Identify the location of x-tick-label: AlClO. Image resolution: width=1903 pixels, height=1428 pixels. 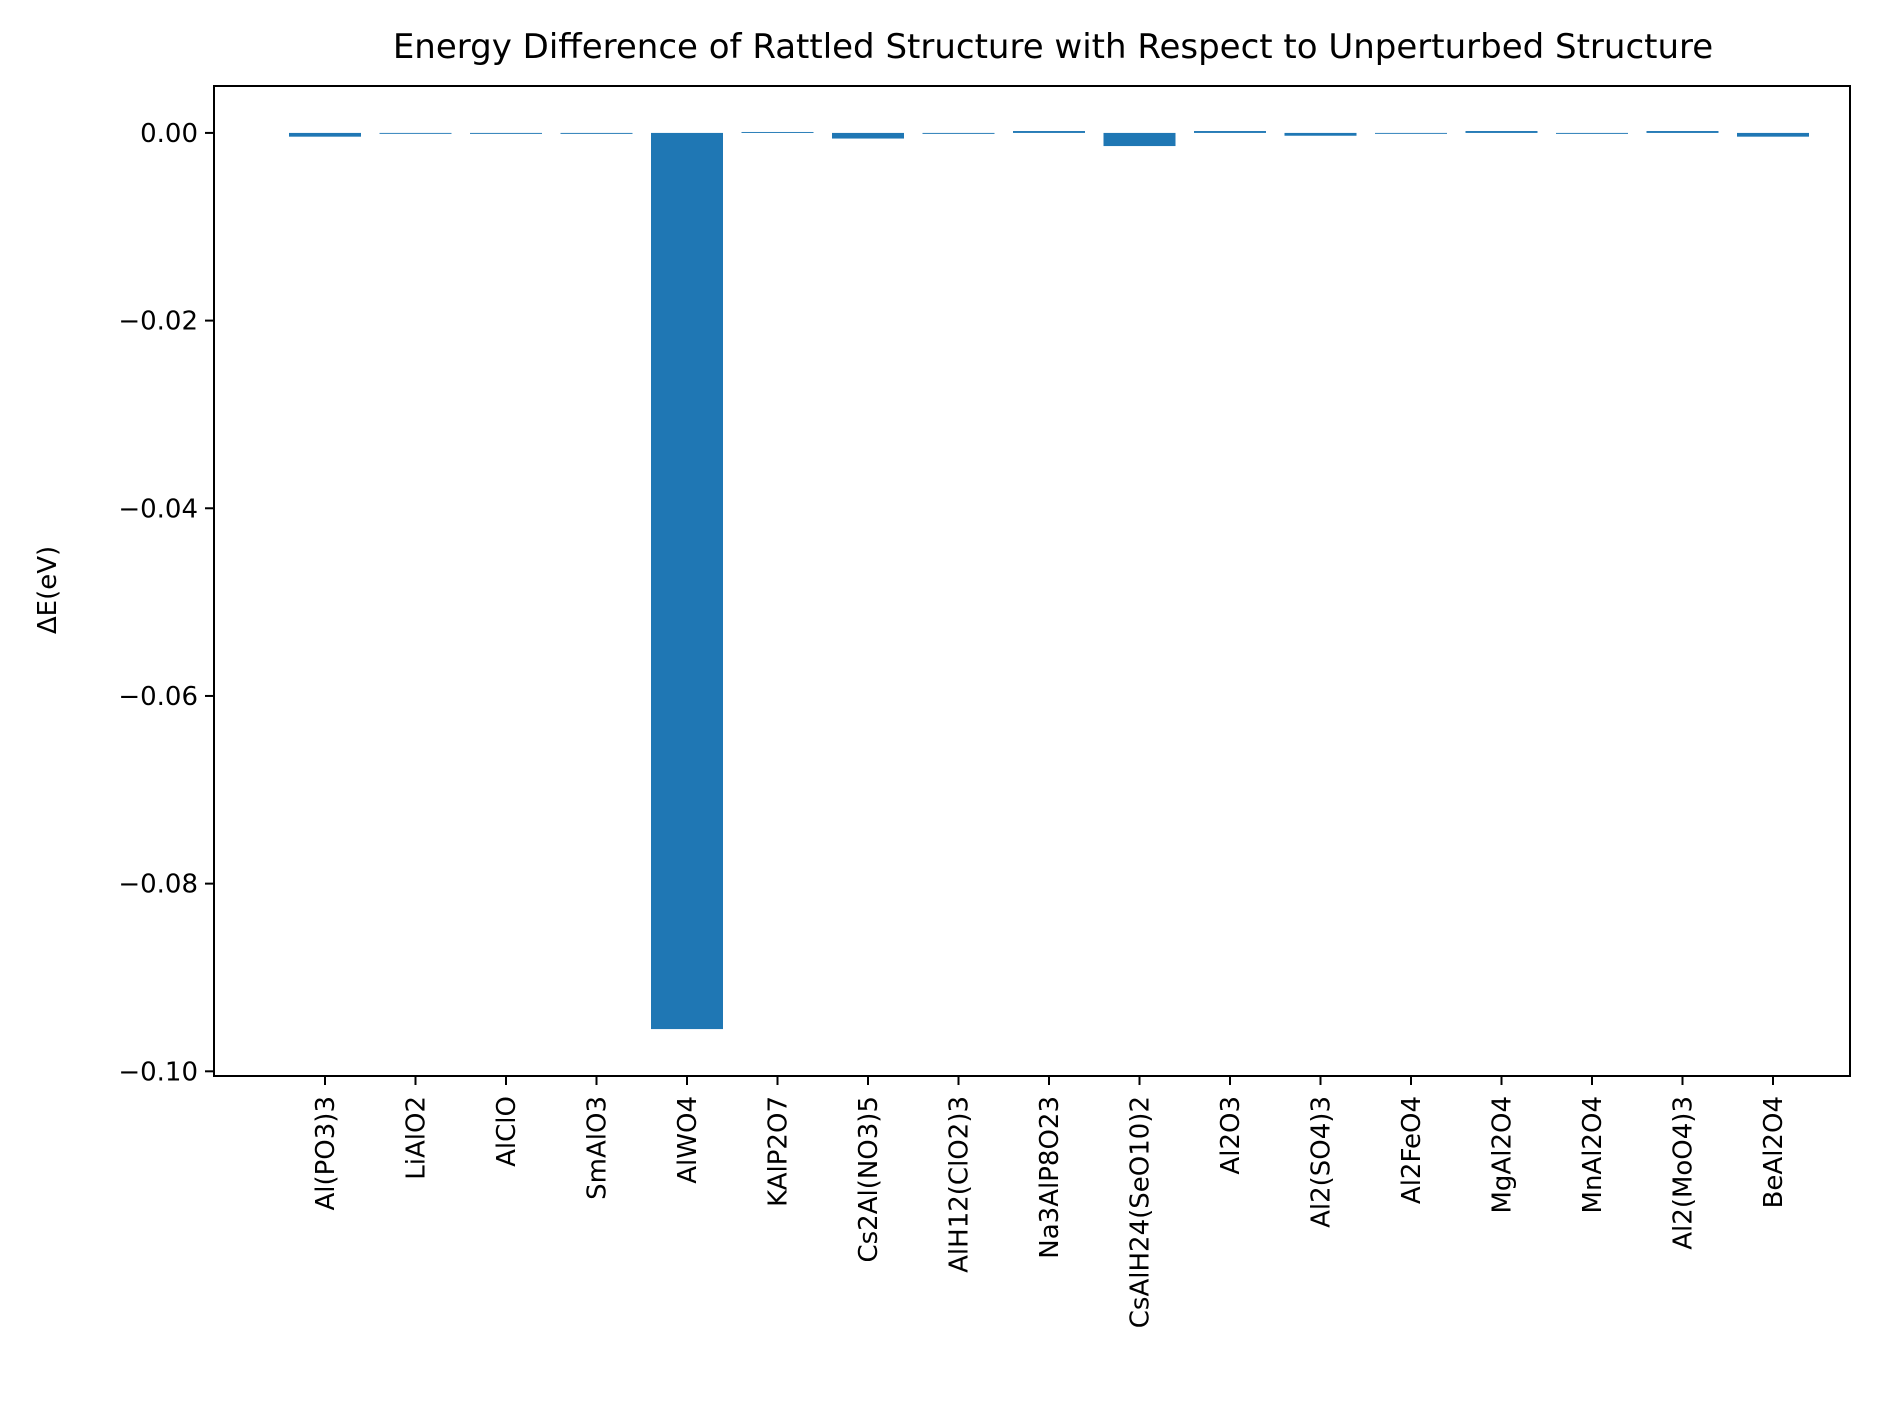
(507, 1131).